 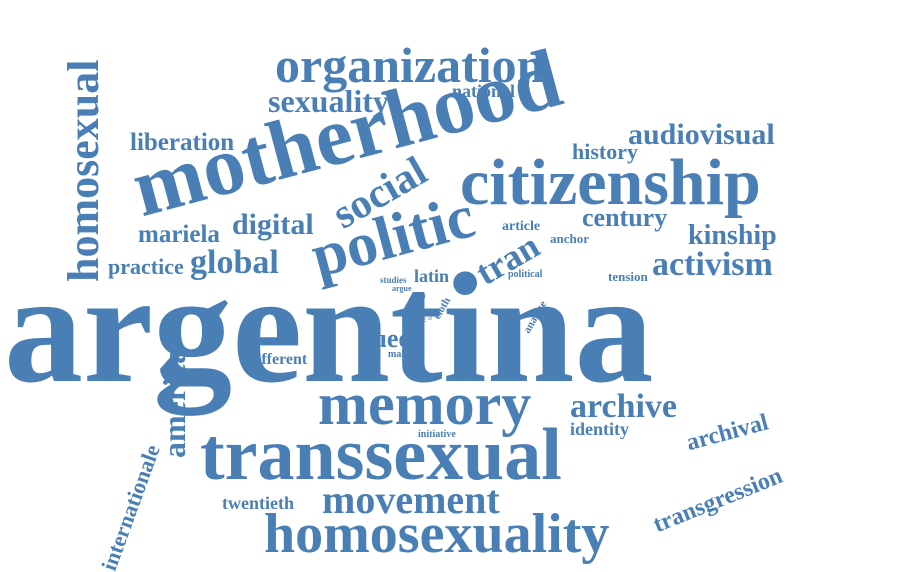 I want to click on word-making: making, so click(x=404, y=354).